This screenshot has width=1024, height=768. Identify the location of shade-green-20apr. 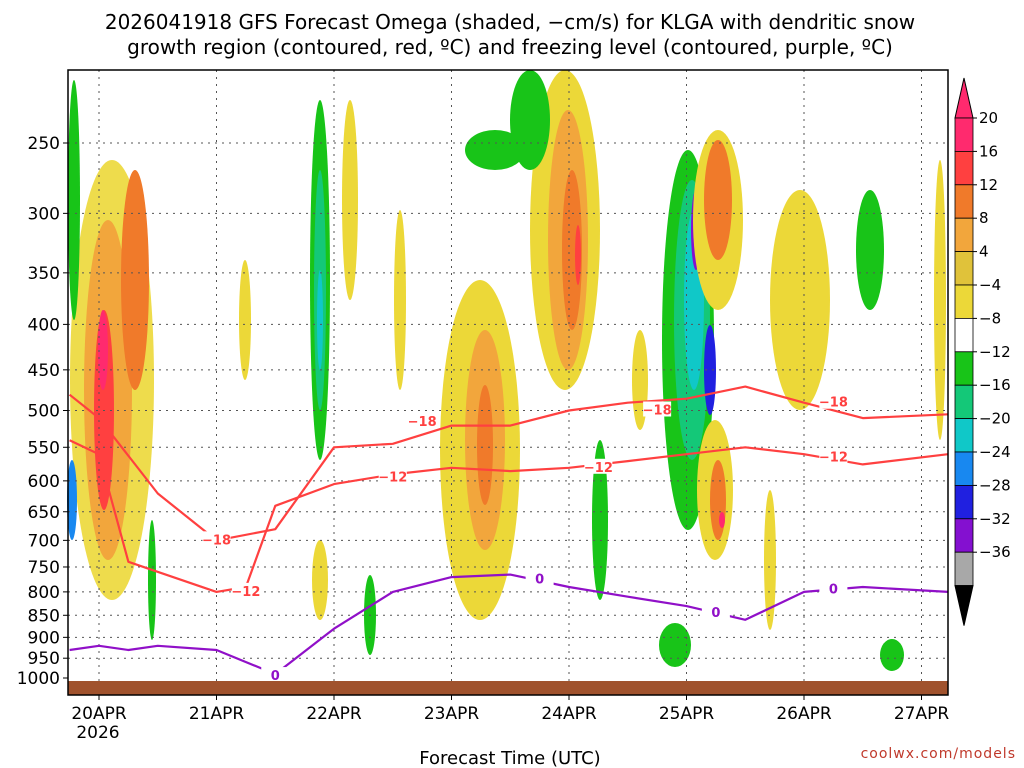
(111, 360).